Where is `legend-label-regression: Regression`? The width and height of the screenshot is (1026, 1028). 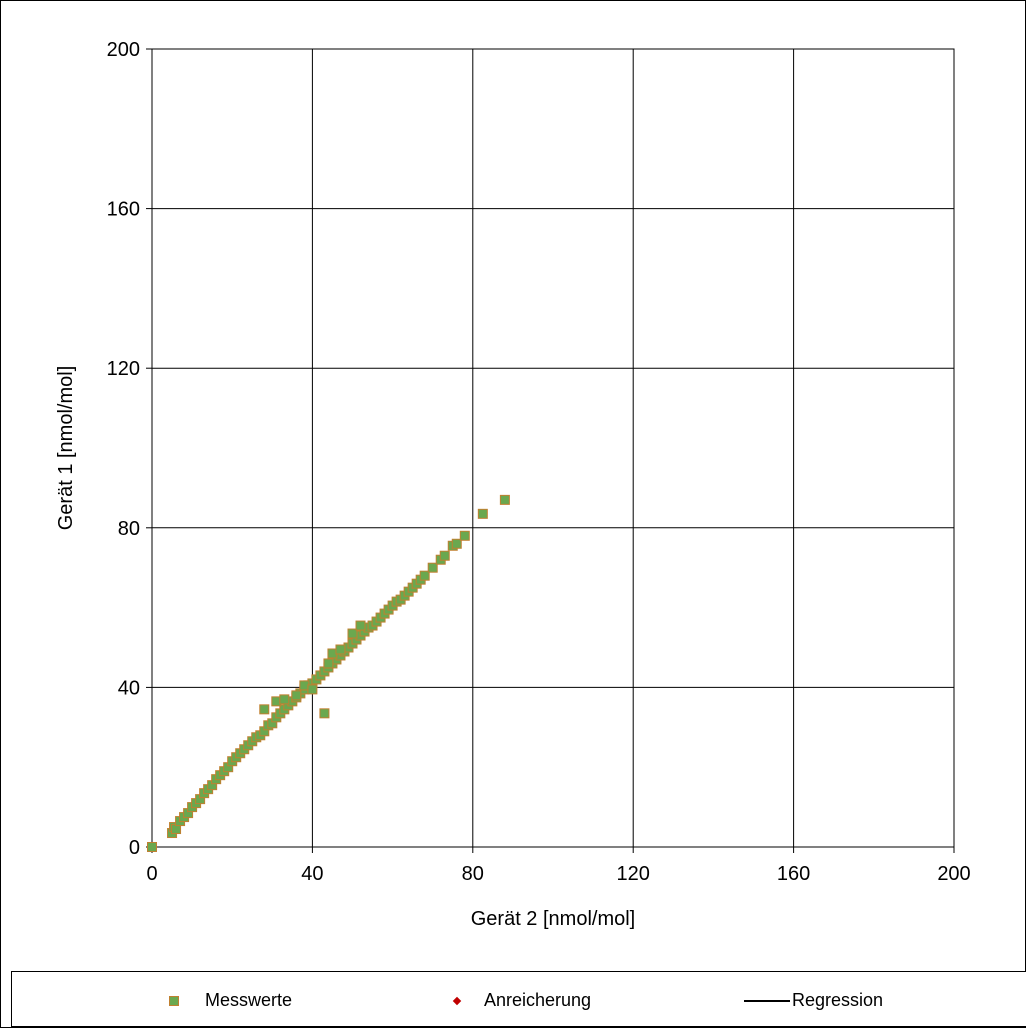
legend-label-regression: Regression is located at coordinates (838, 1000).